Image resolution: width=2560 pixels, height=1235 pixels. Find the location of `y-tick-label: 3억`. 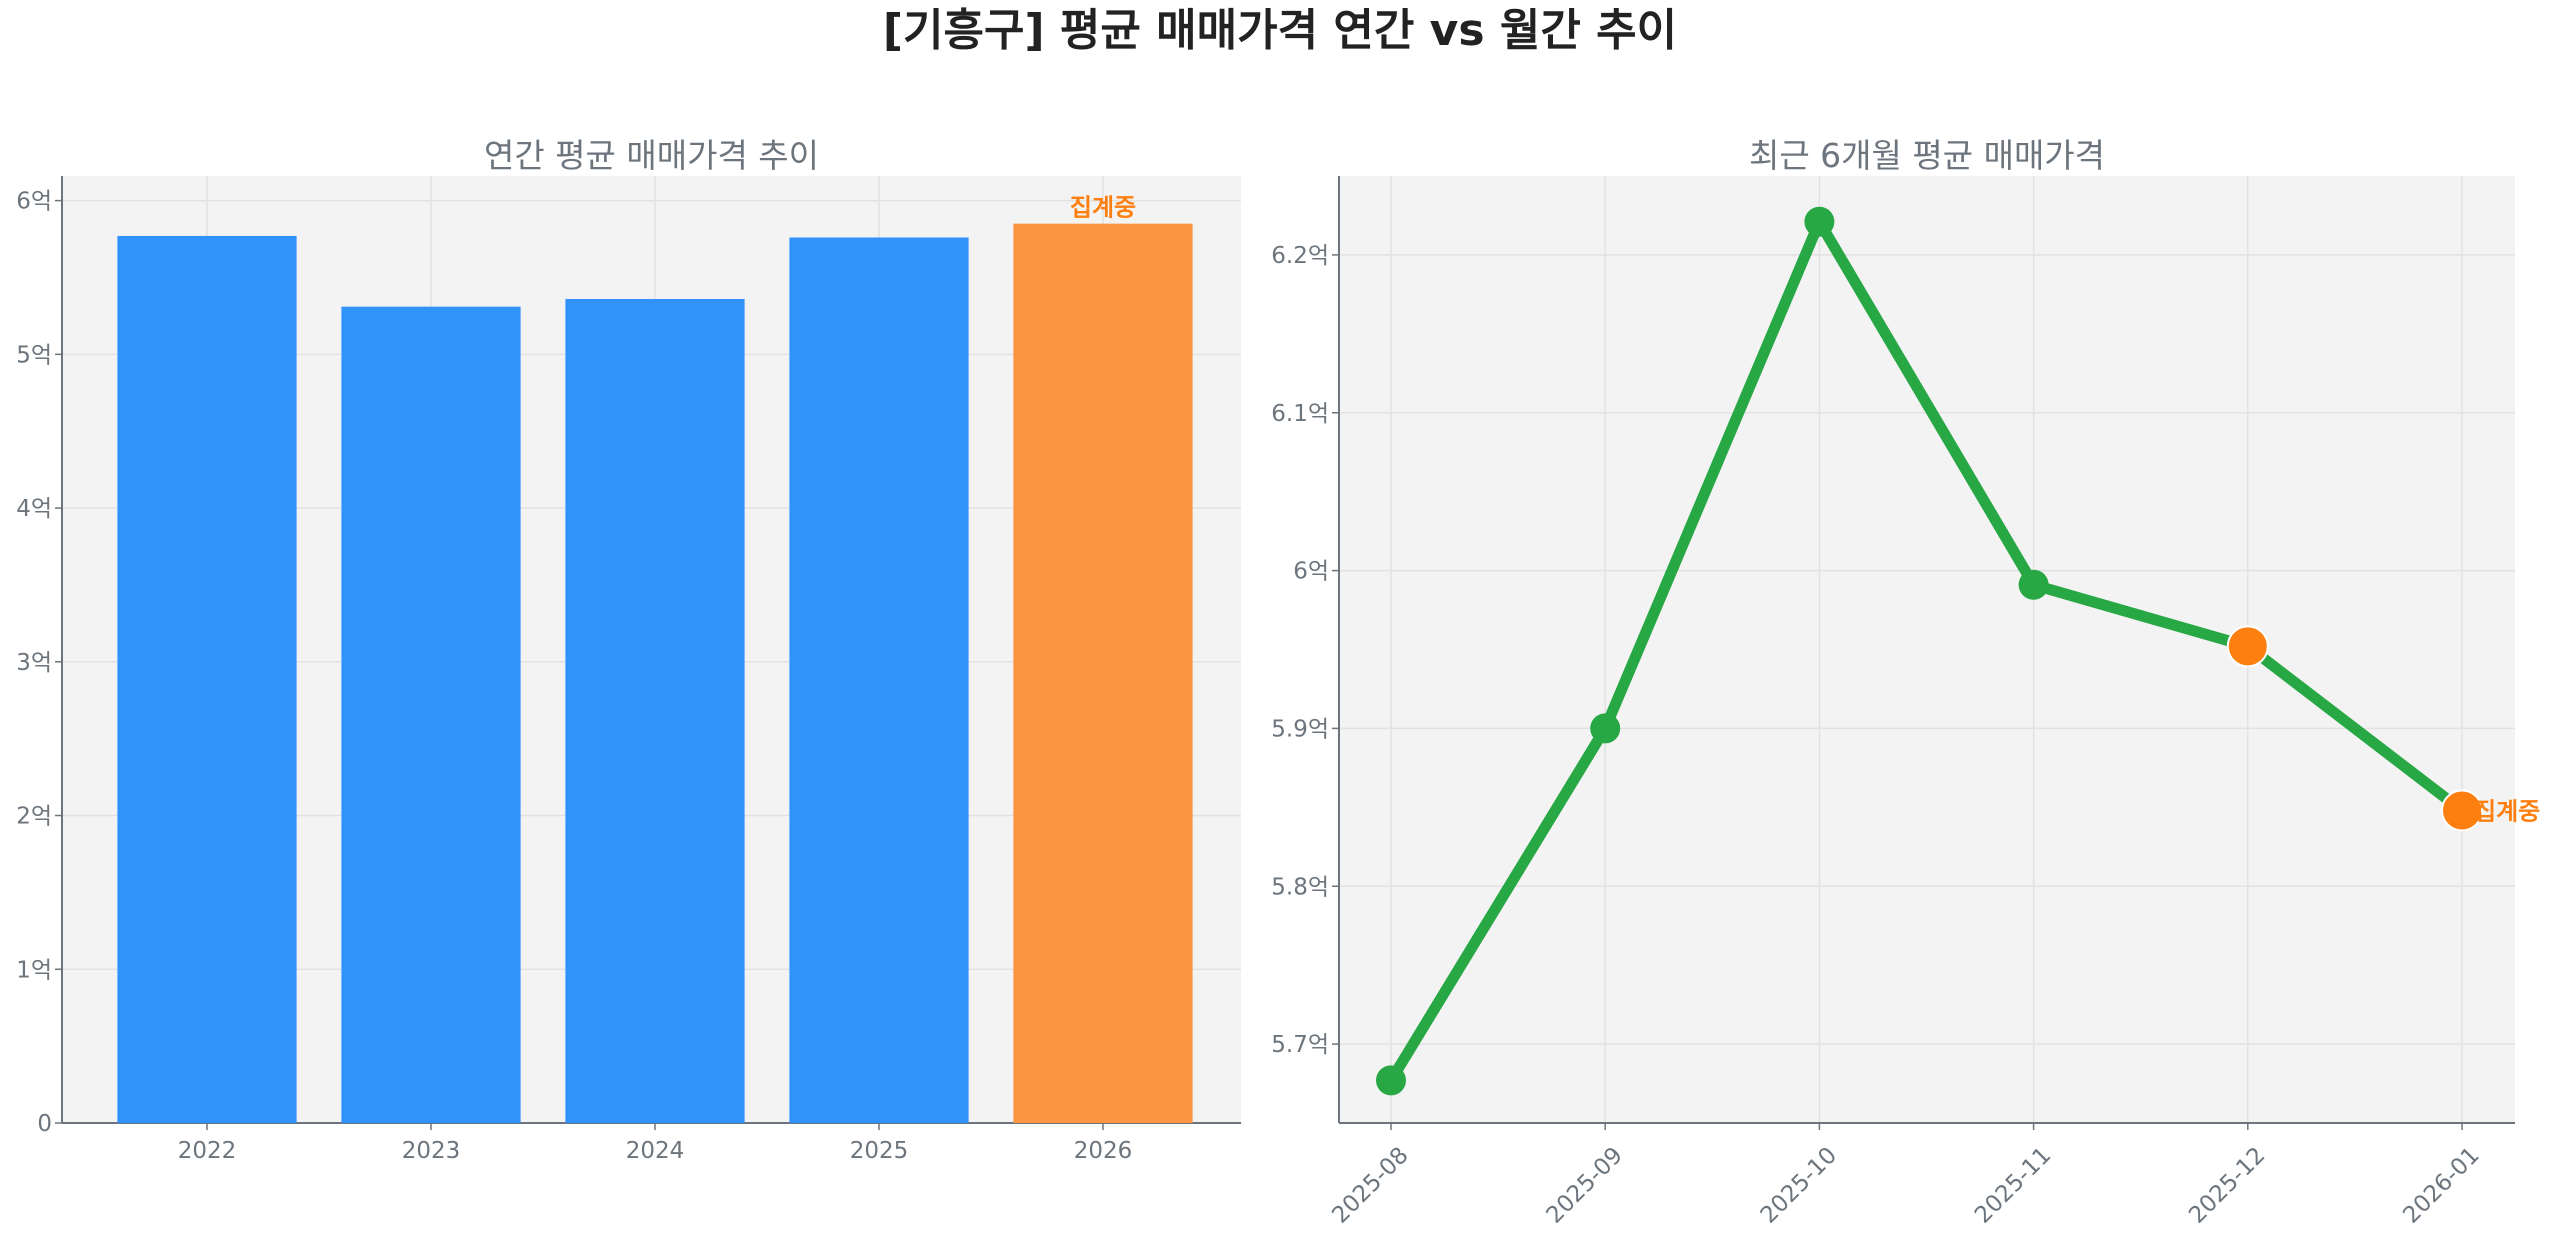

y-tick-label: 3억 is located at coordinates (34, 663).